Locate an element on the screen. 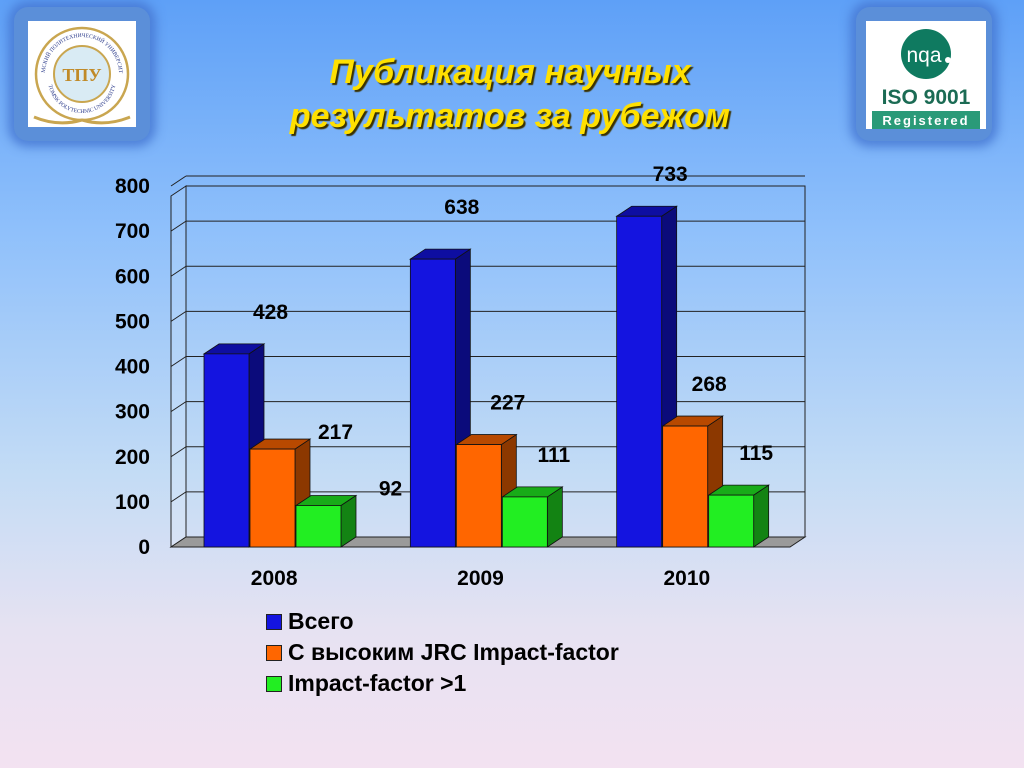 Image resolution: width=1024 pixels, height=768 pixels. iso-registered: Registered is located at coordinates (925, 120).